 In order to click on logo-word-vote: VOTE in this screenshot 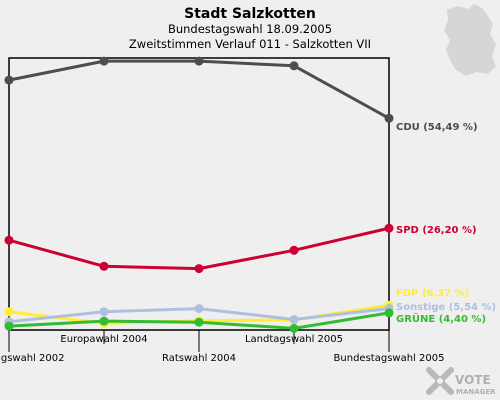, I will do `click(473, 380)`.